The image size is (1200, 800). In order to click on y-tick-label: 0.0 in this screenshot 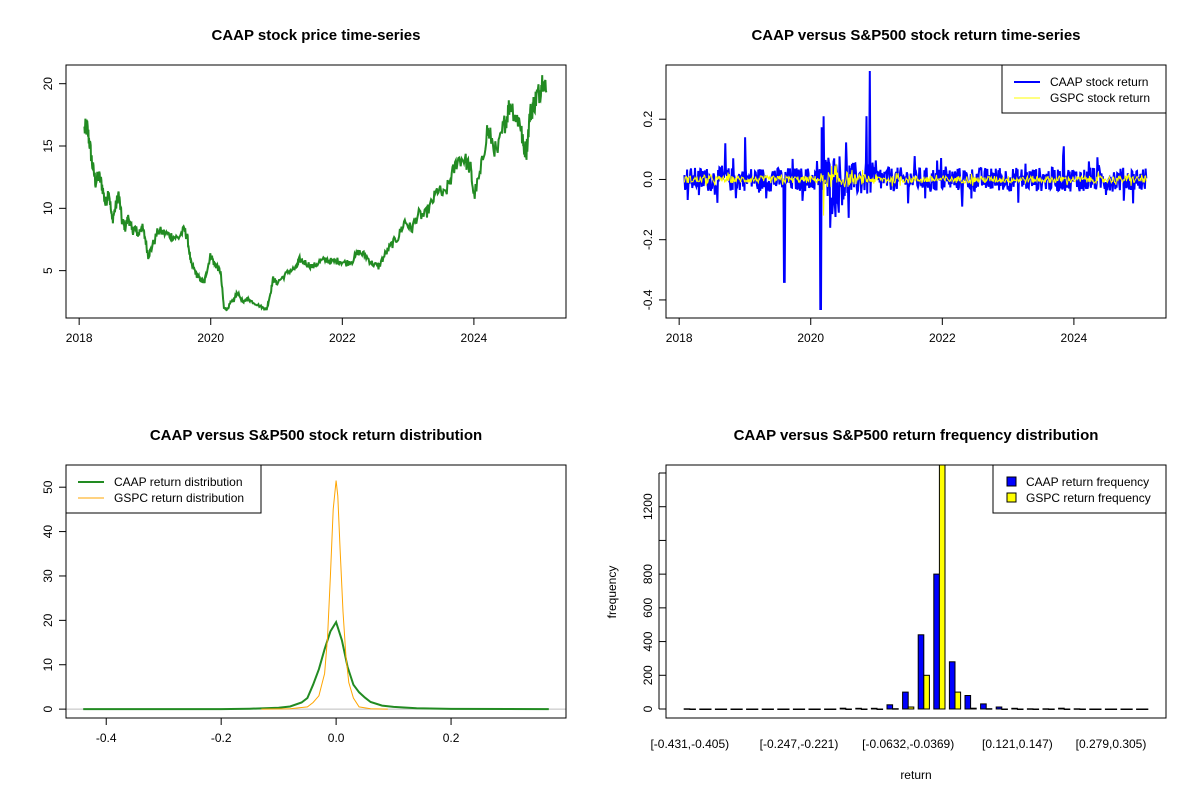, I will do `click(648, 179)`.